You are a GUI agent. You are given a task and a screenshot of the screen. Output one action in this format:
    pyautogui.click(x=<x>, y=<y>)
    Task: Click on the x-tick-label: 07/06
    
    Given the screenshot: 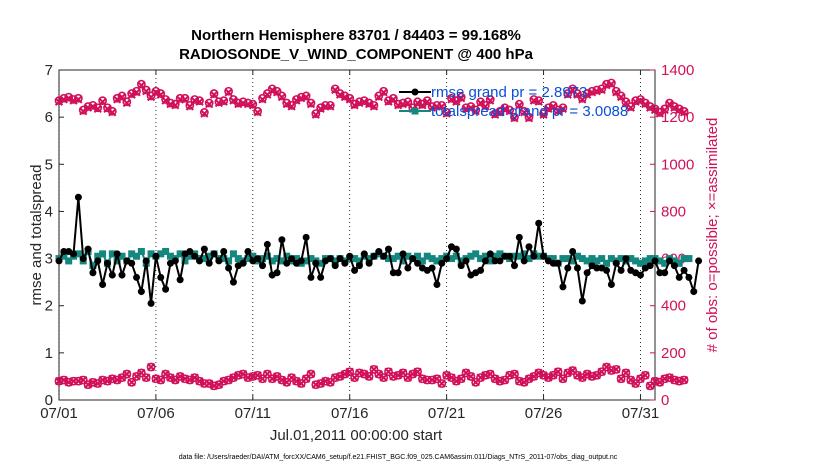 What is the action you would take?
    pyautogui.click(x=156, y=413)
    